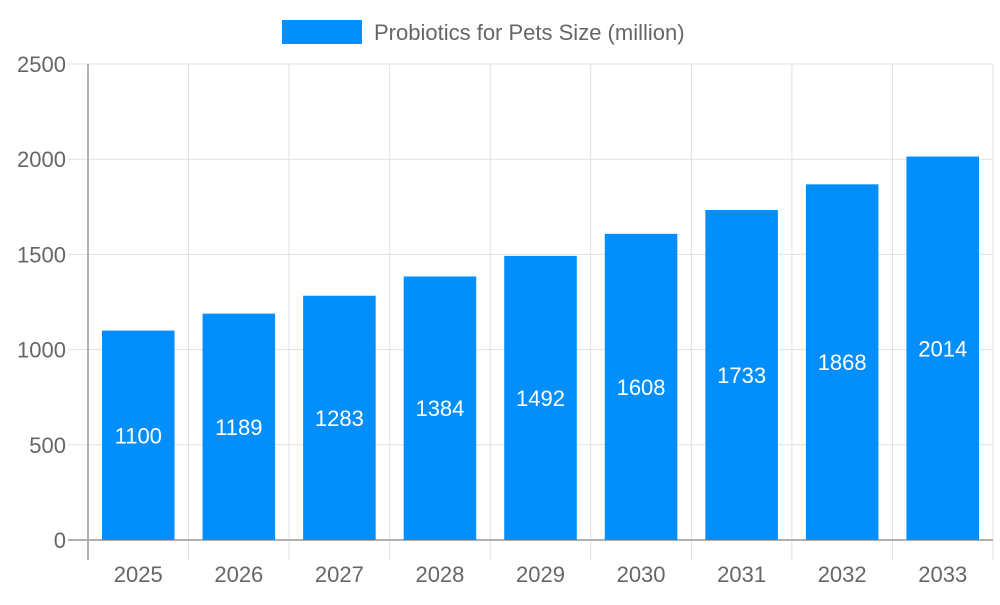  Describe the element at coordinates (439, 574) in the screenshot. I see `x-tick-label: 2028` at that location.